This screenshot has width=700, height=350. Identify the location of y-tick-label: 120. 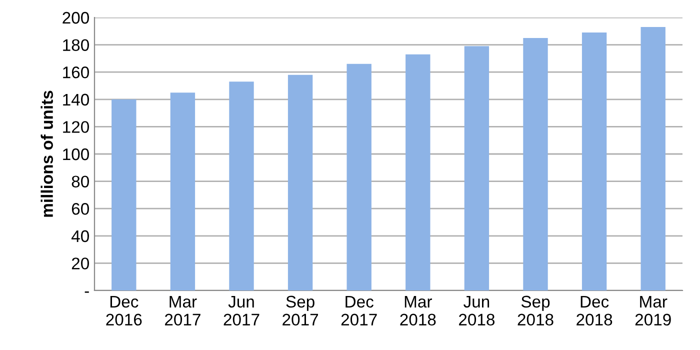
(76, 127).